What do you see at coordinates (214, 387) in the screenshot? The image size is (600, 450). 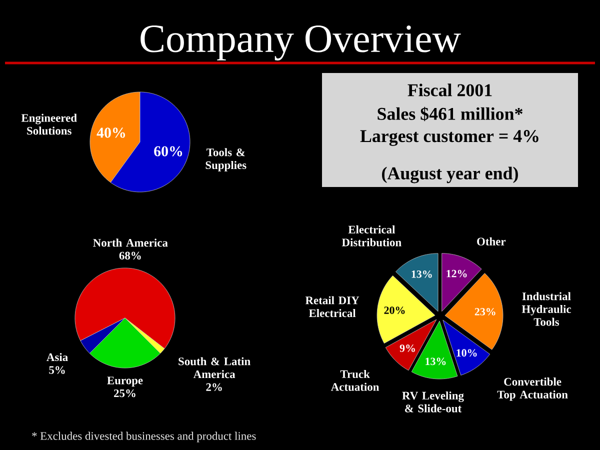 I see `data-label: 2%` at bounding box center [214, 387].